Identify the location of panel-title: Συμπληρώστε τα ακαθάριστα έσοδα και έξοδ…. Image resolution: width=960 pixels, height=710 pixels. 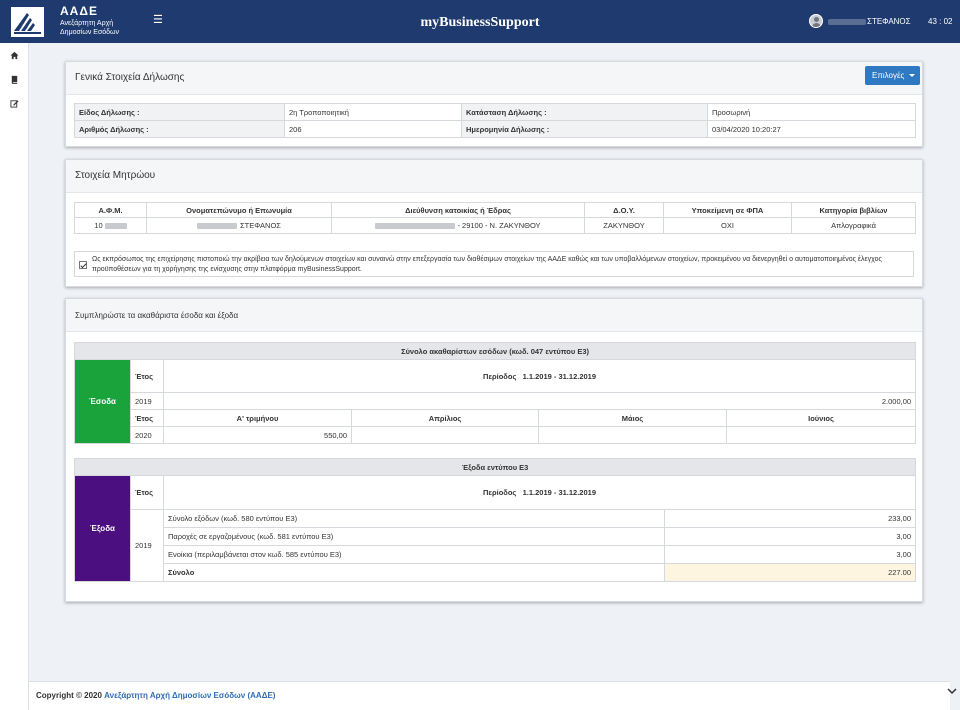
(157, 315).